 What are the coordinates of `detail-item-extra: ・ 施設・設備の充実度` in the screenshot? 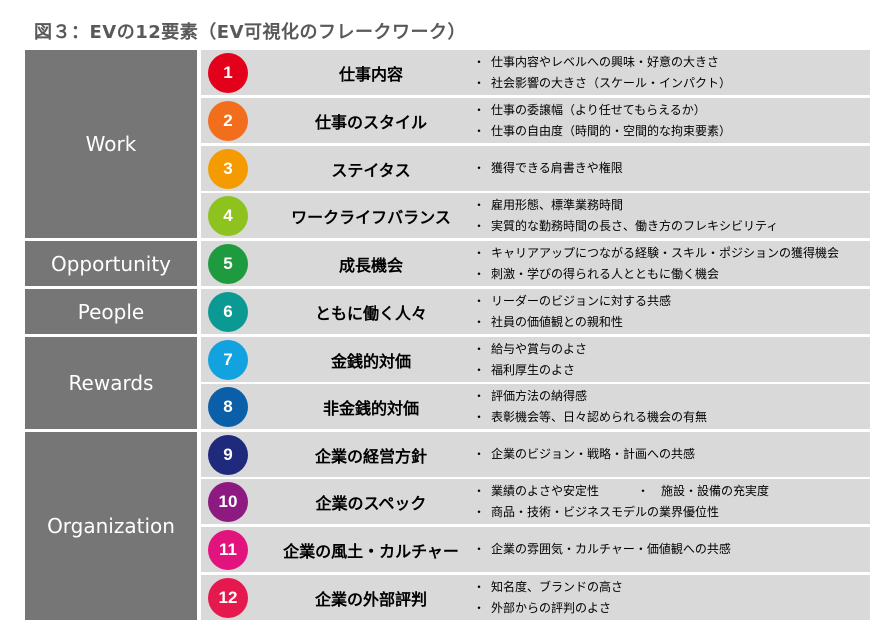 It's located at (703, 490).